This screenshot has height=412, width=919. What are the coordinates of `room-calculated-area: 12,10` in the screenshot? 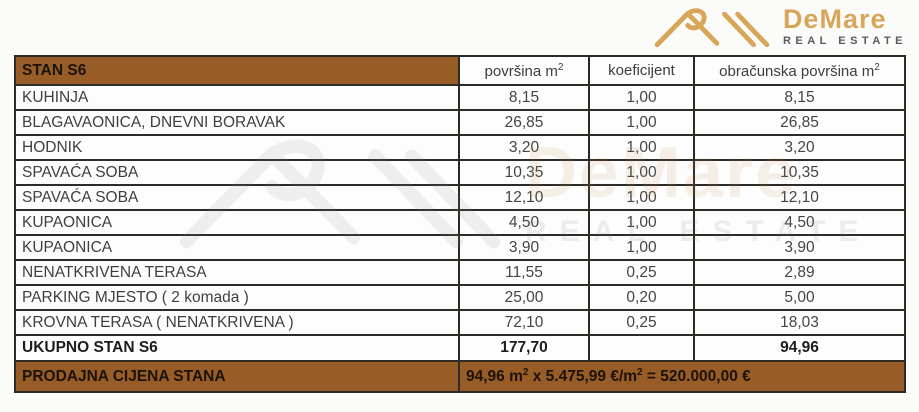 It's located at (799, 197).